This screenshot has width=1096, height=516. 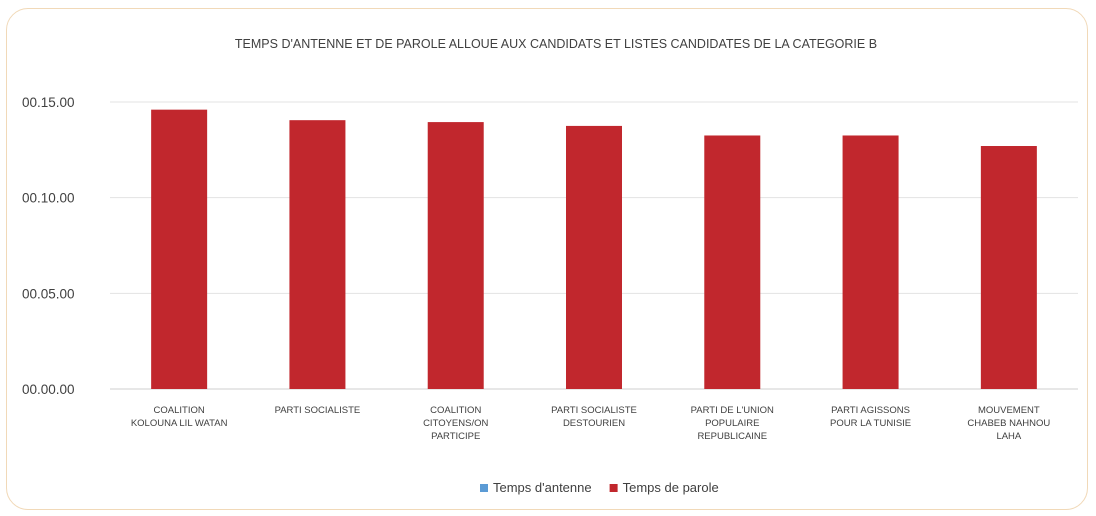 What do you see at coordinates (671, 487) in the screenshot?
I see `legend-label: Temps de parole` at bounding box center [671, 487].